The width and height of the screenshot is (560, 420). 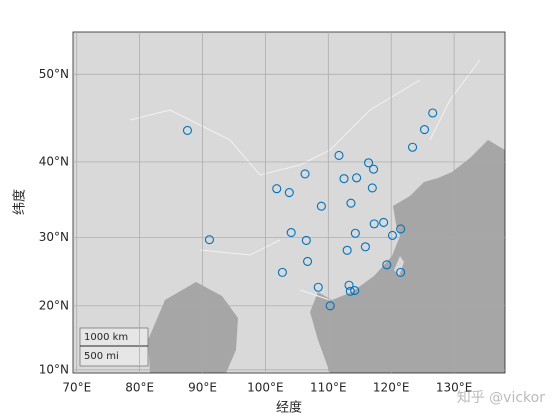 What do you see at coordinates (54, 161) in the screenshot?
I see `y-tick-label: 40°N` at bounding box center [54, 161].